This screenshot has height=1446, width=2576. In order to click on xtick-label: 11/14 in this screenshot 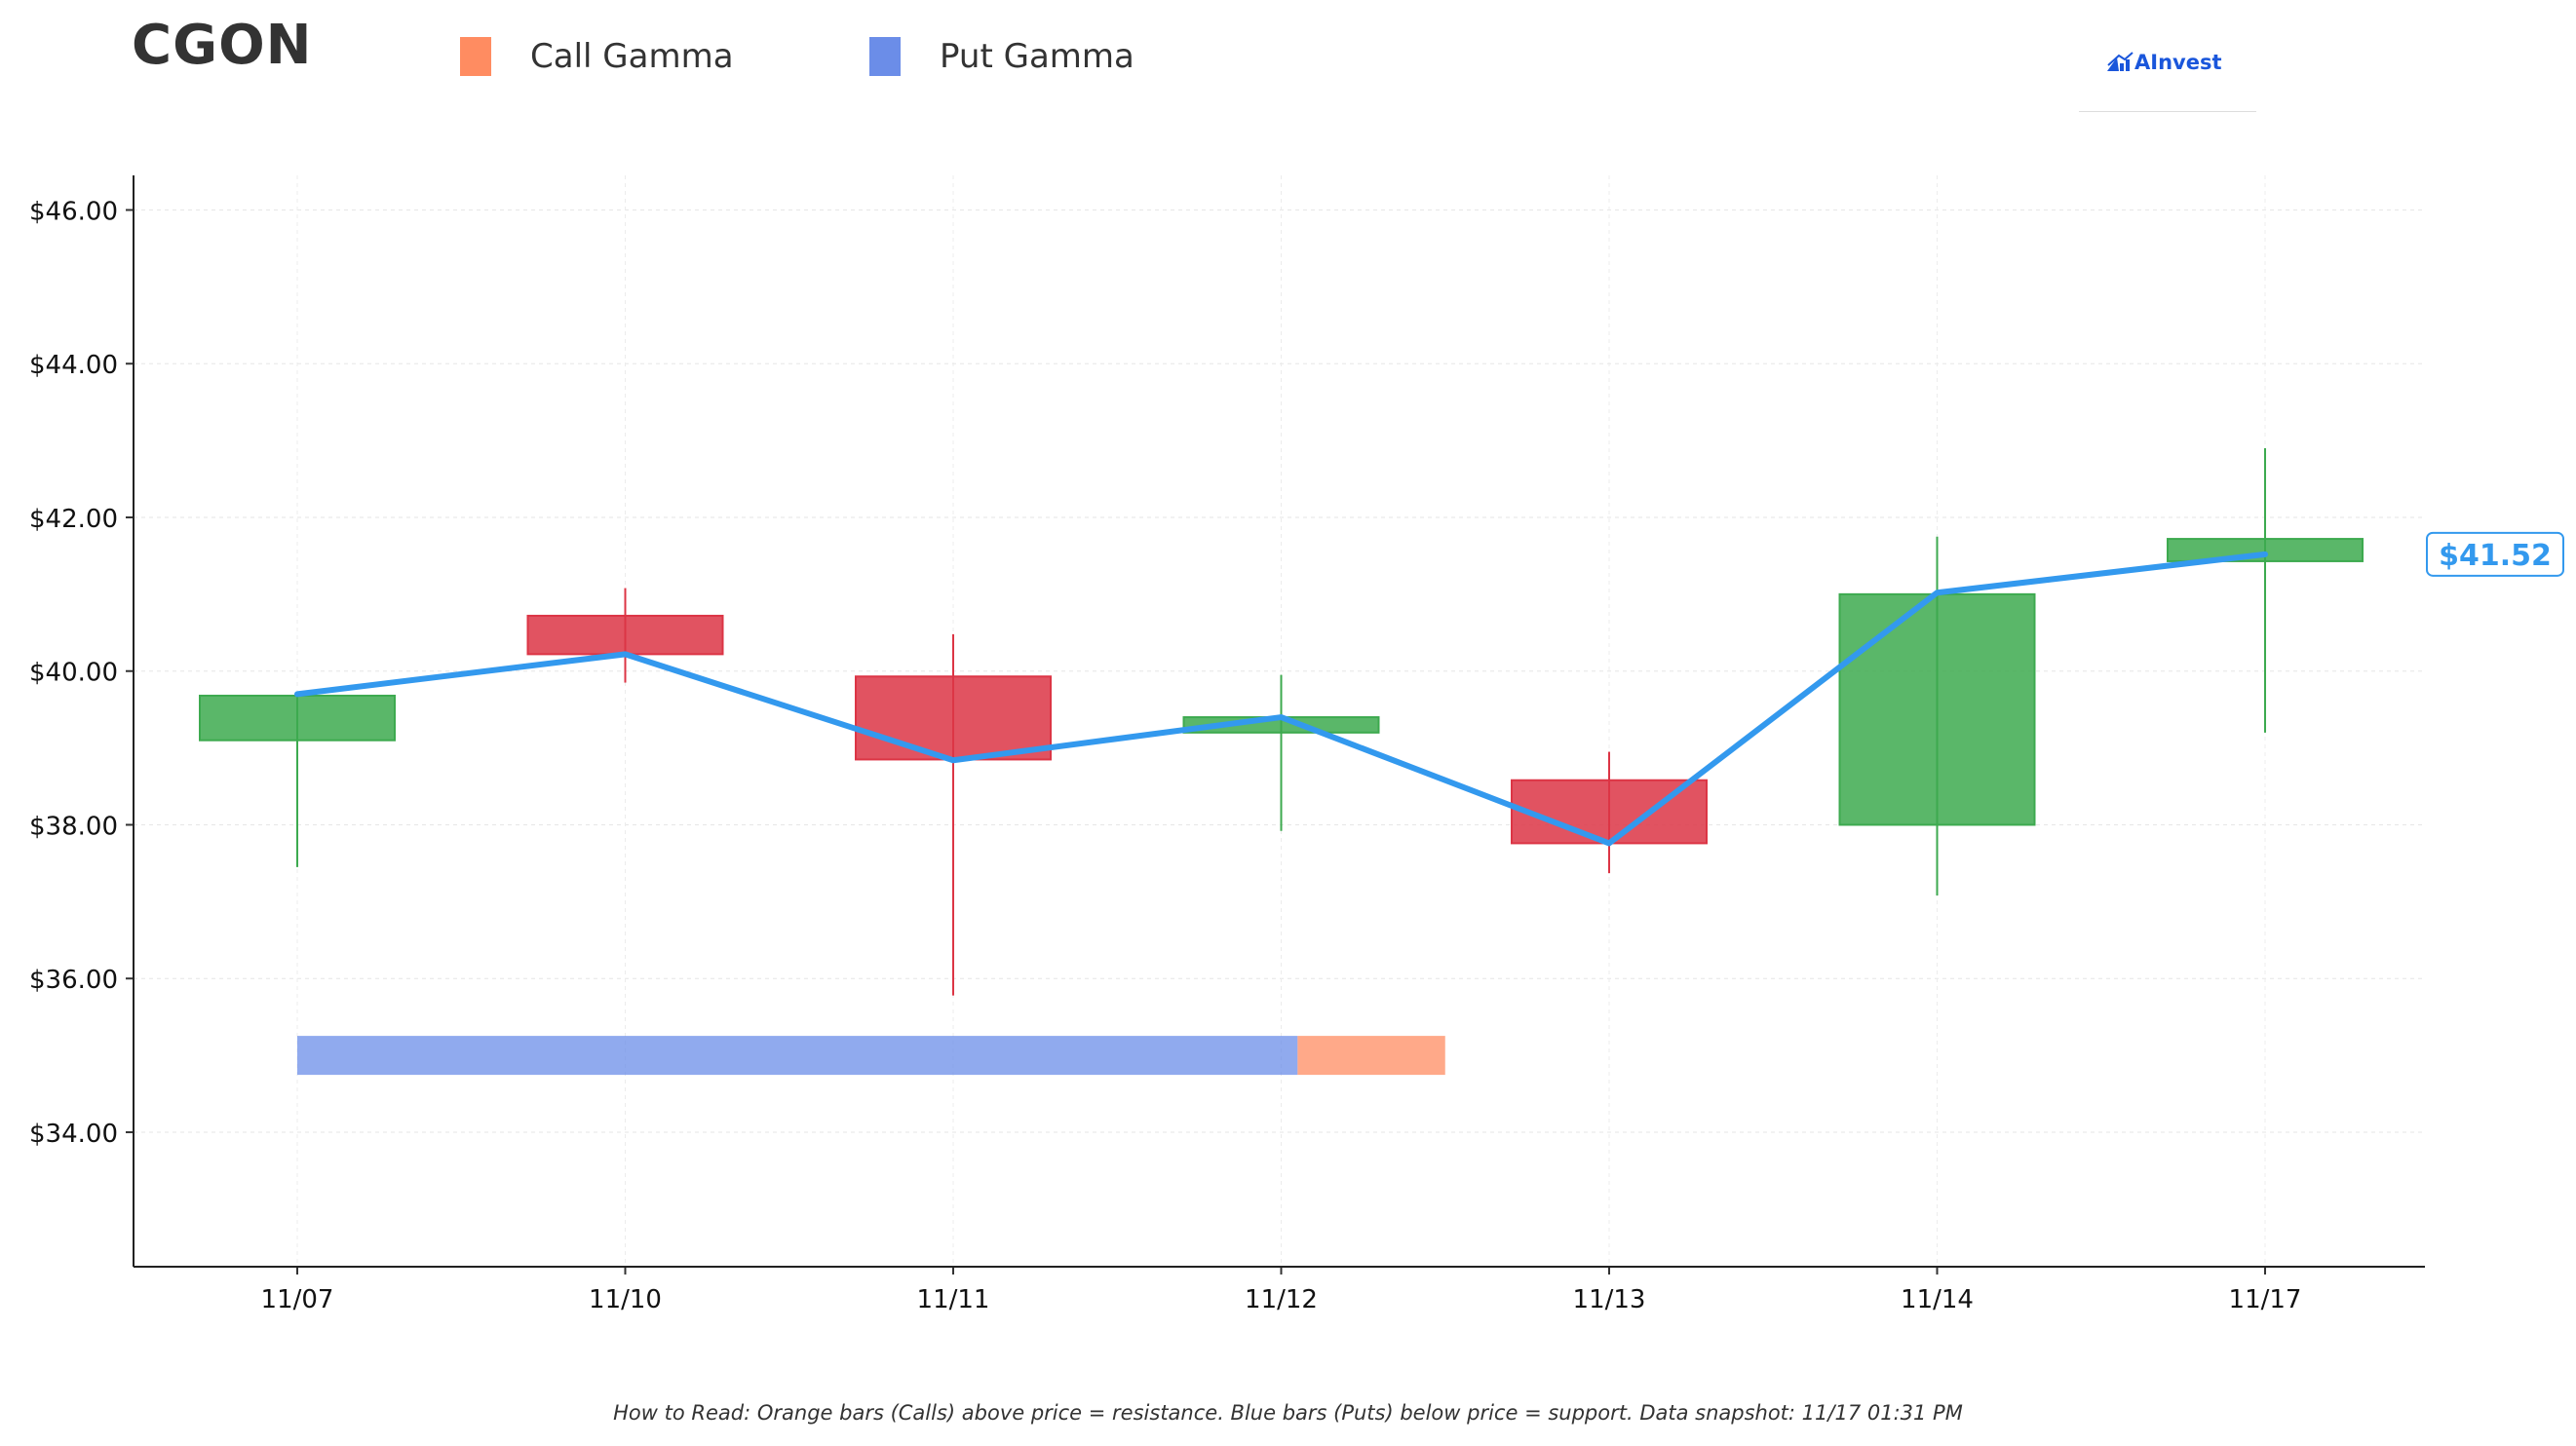, I will do `click(1937, 1299)`.